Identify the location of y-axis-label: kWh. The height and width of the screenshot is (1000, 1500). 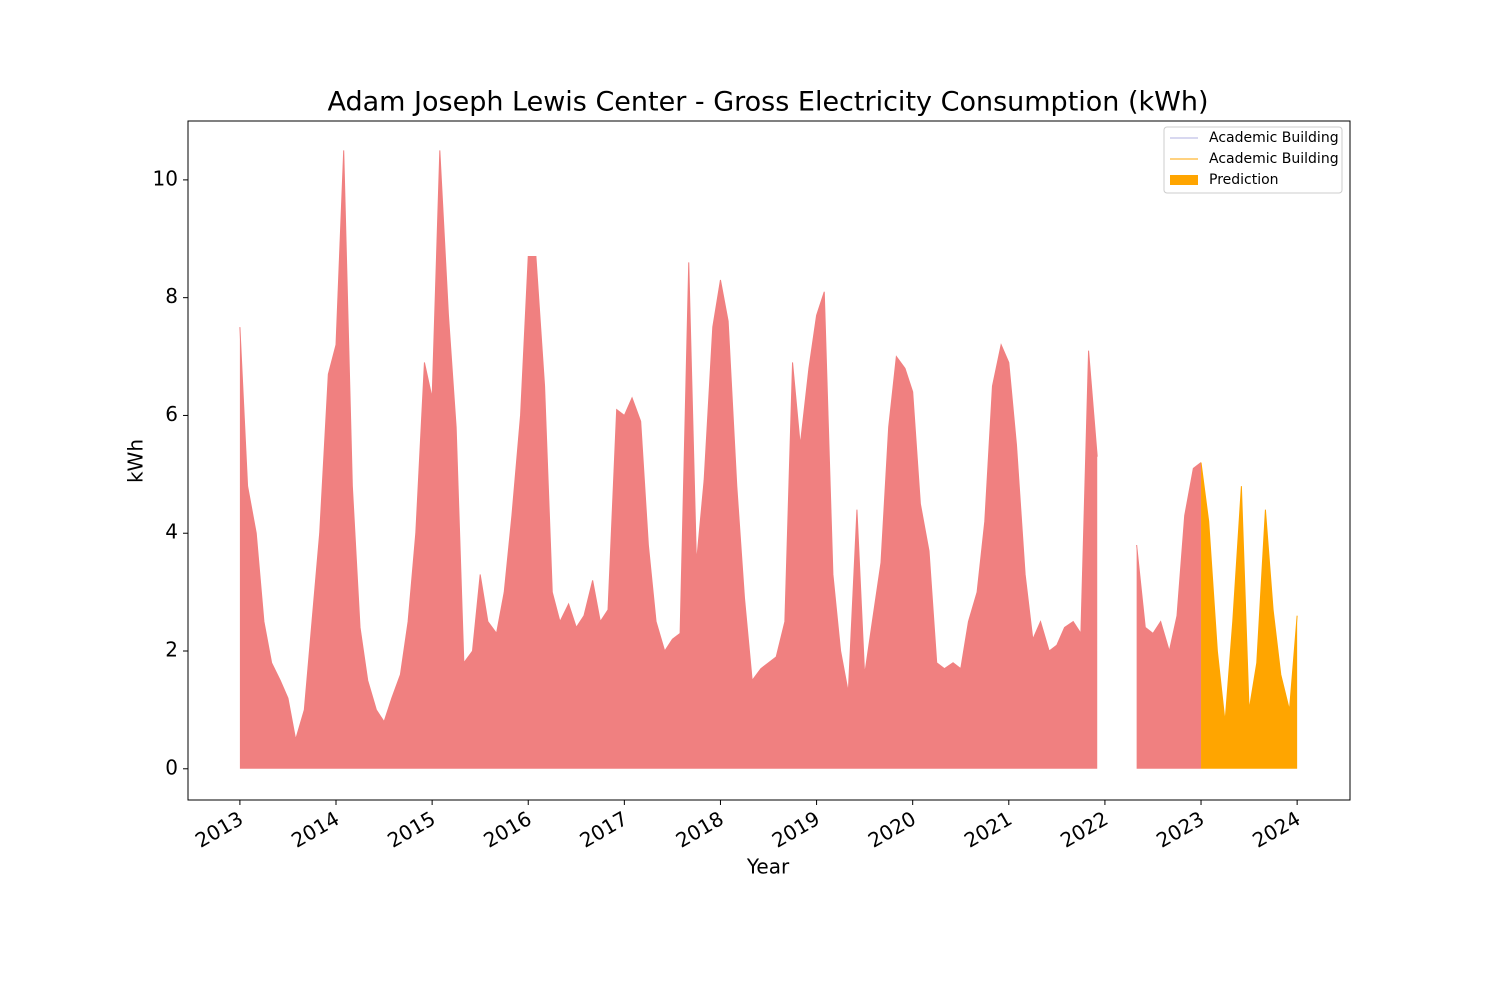
(136, 461).